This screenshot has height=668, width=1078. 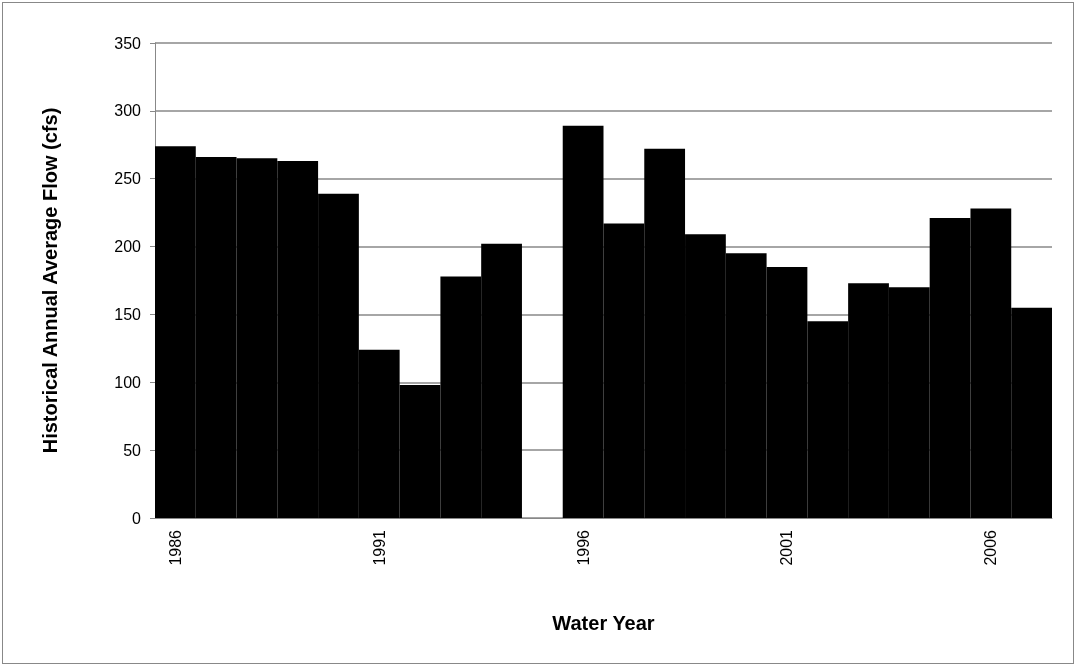 I want to click on y-tick-label: 250, so click(x=128, y=179).